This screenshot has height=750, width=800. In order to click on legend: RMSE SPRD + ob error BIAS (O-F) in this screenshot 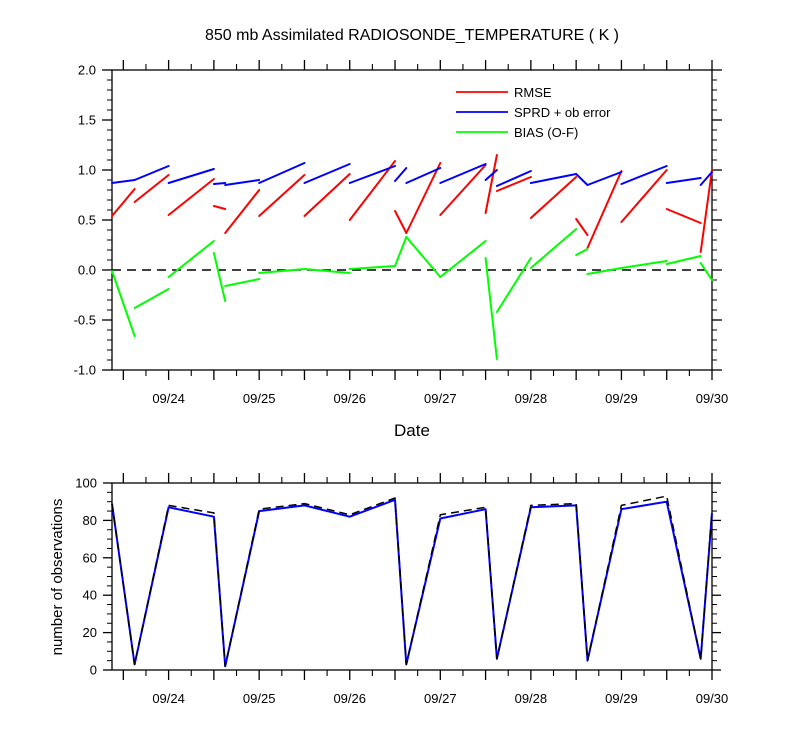, I will do `click(533, 112)`.